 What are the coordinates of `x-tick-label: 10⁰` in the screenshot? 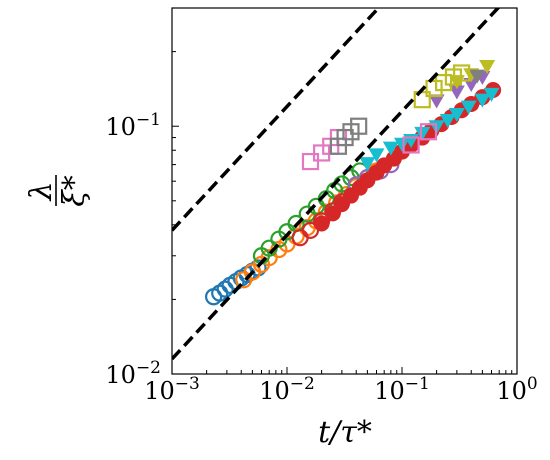 It's located at (516, 389).